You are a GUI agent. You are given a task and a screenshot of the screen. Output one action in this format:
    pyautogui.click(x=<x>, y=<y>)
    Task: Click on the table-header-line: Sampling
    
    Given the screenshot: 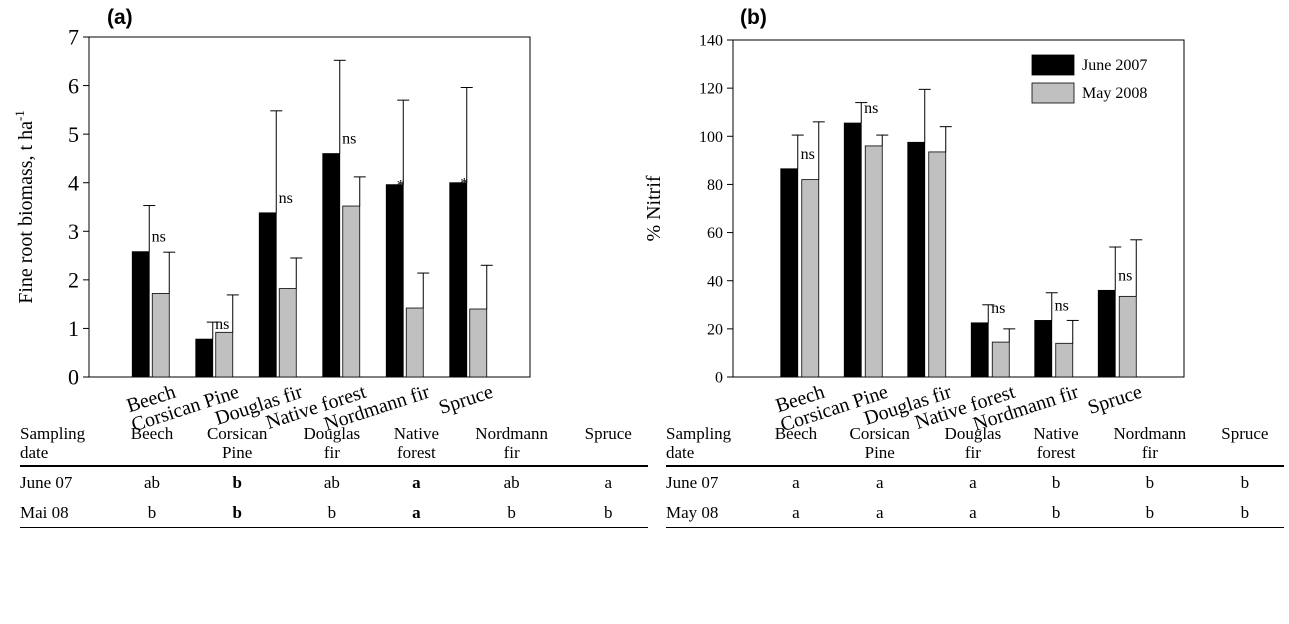 What is the action you would take?
    pyautogui.click(x=53, y=433)
    